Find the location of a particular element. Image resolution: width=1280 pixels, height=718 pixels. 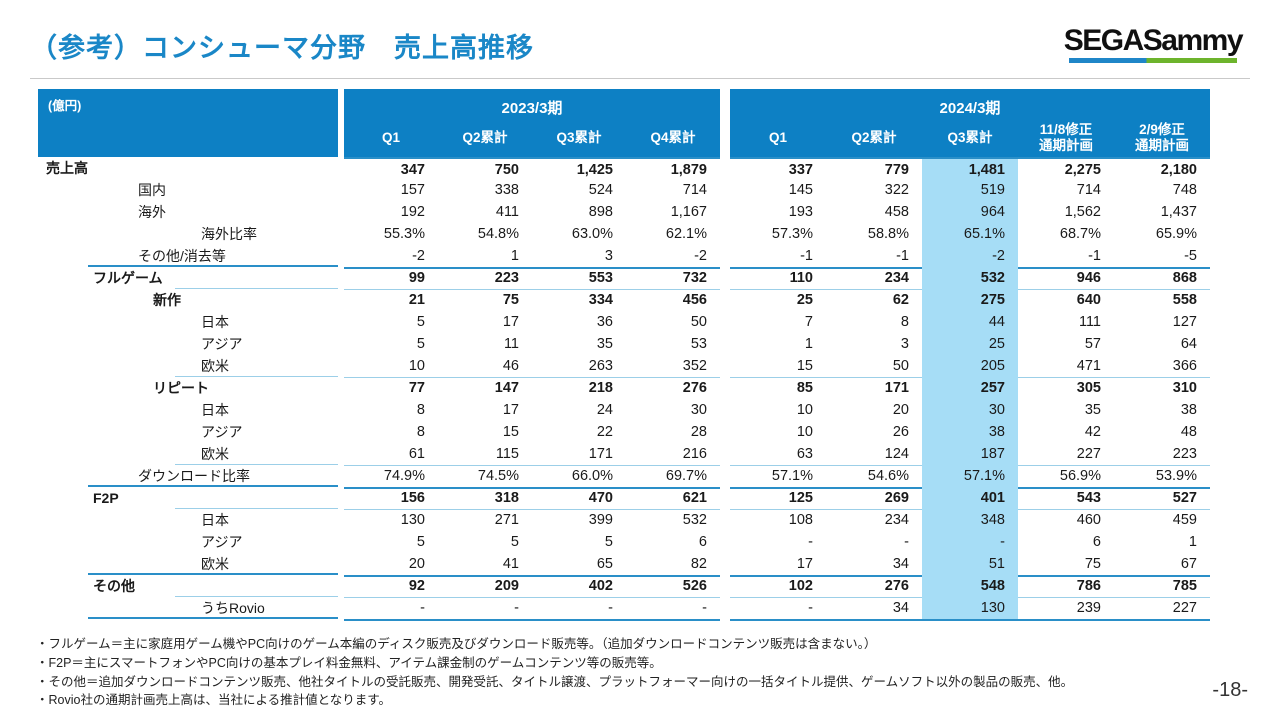

table-cell: 553 is located at coordinates (579, 278).